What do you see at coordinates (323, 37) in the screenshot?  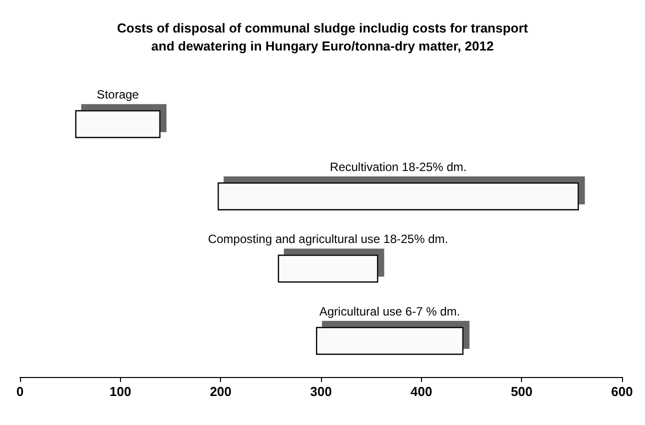 I see `chart-title: Costs of disposal of communal sludge includig costs for transport and dewatering in Hungary Euro/tonna-dry matter, 2012` at bounding box center [323, 37].